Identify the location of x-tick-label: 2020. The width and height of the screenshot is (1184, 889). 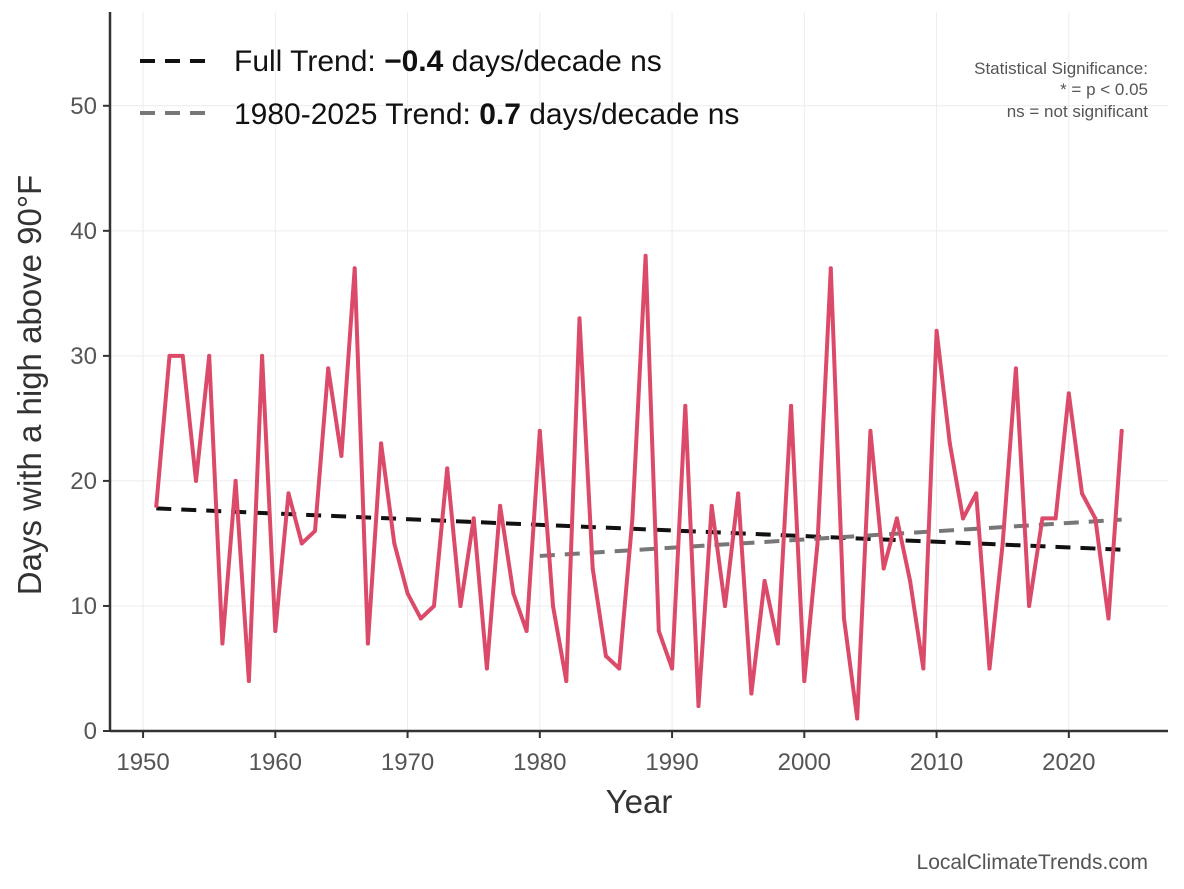
(1068, 762).